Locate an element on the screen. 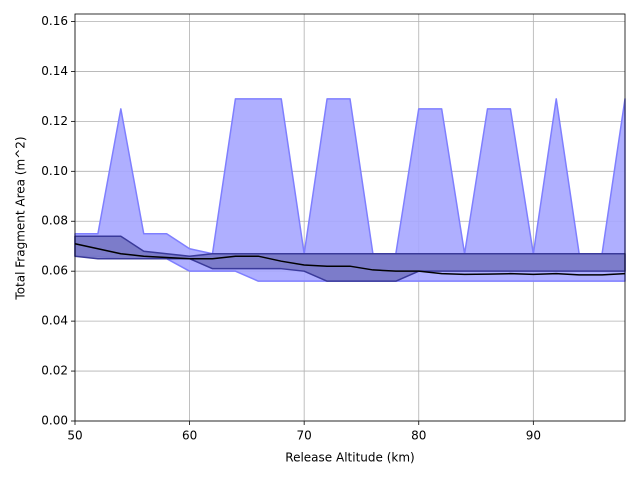 The width and height of the screenshot is (640, 480). y-tick-label: 0.10 is located at coordinates (54, 171).